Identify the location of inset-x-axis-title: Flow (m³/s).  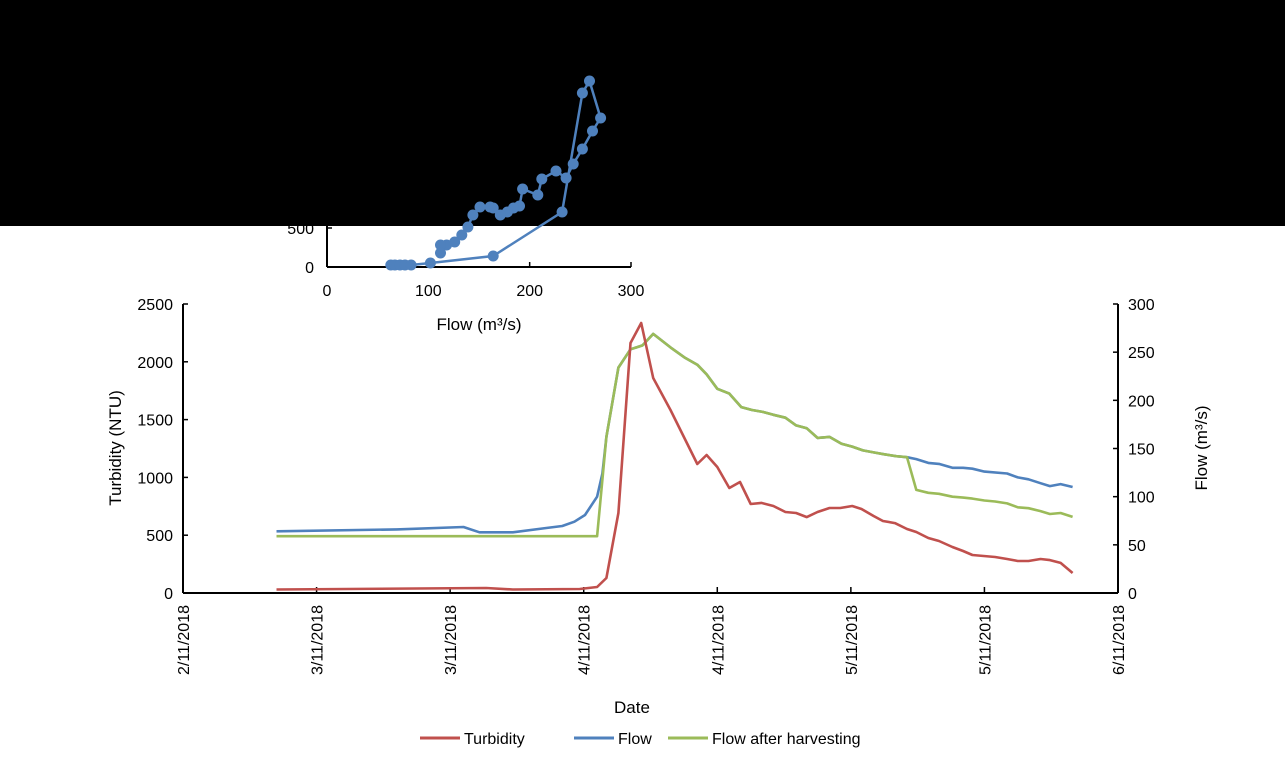
(479, 324).